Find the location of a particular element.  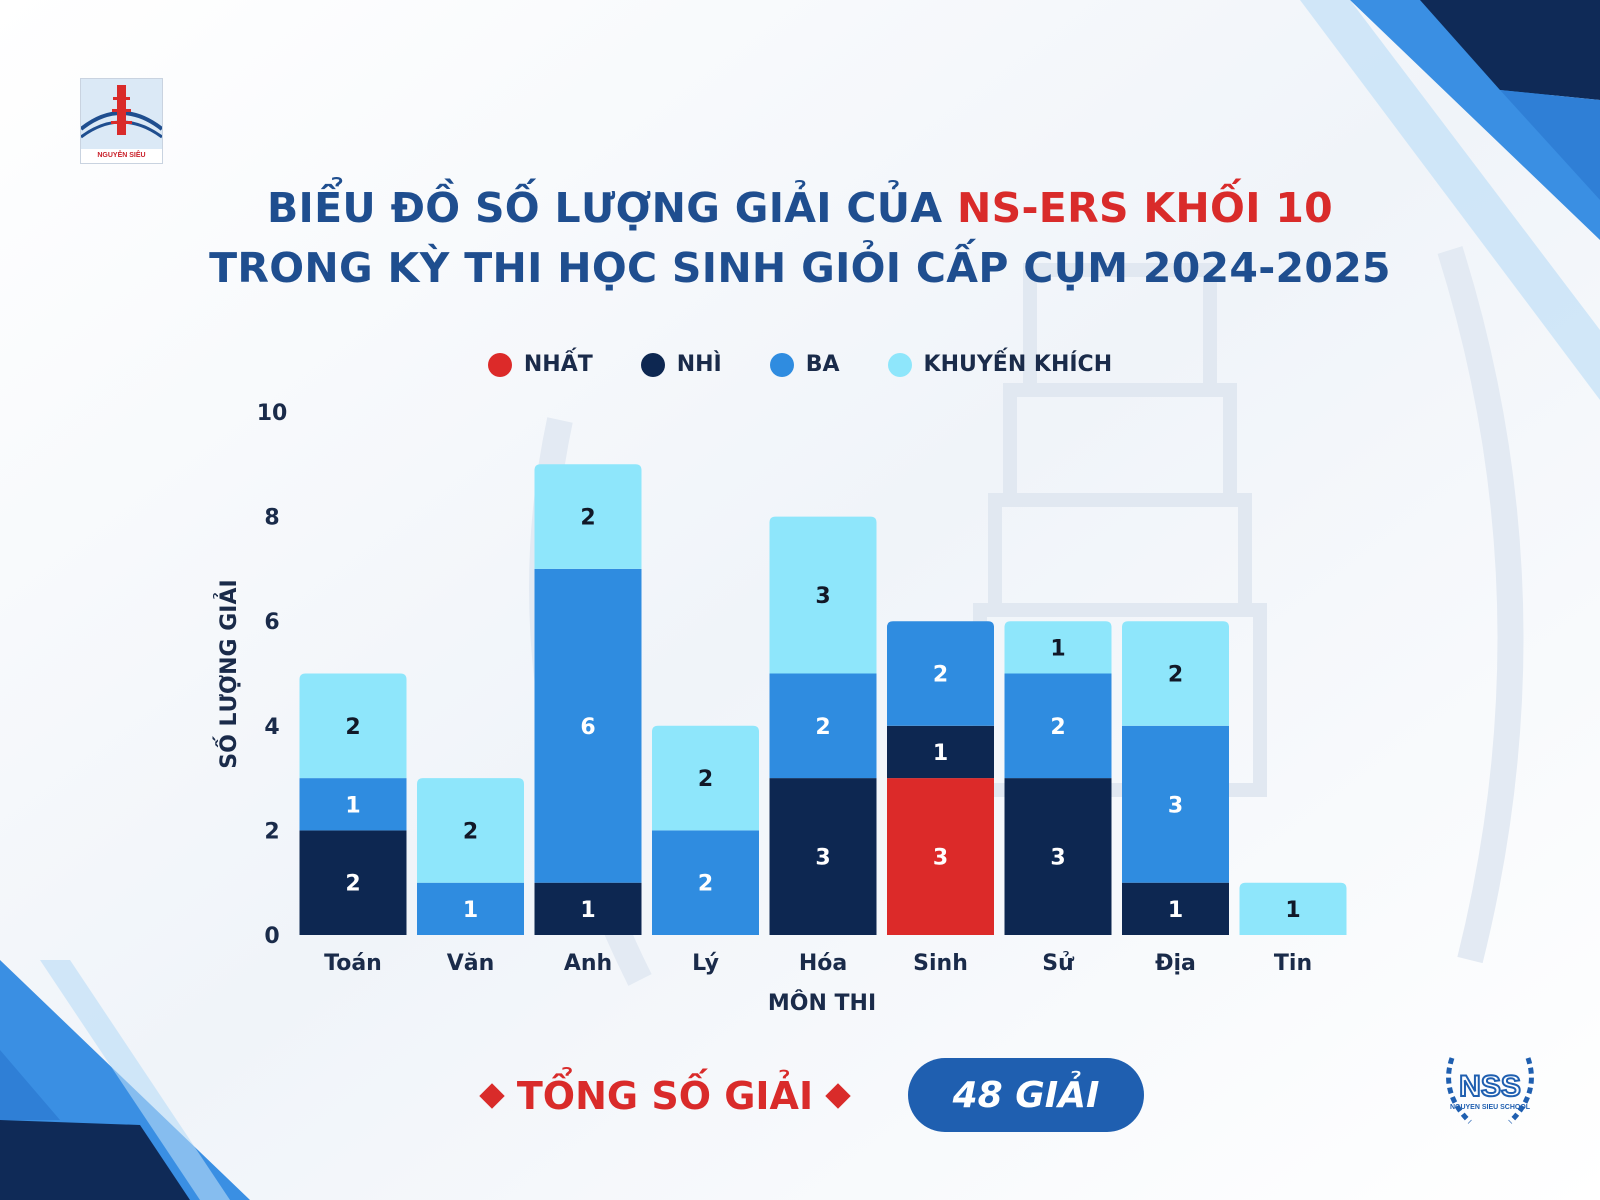

total-label: TỔNG SỐ GIẢI is located at coordinates (665, 1096).